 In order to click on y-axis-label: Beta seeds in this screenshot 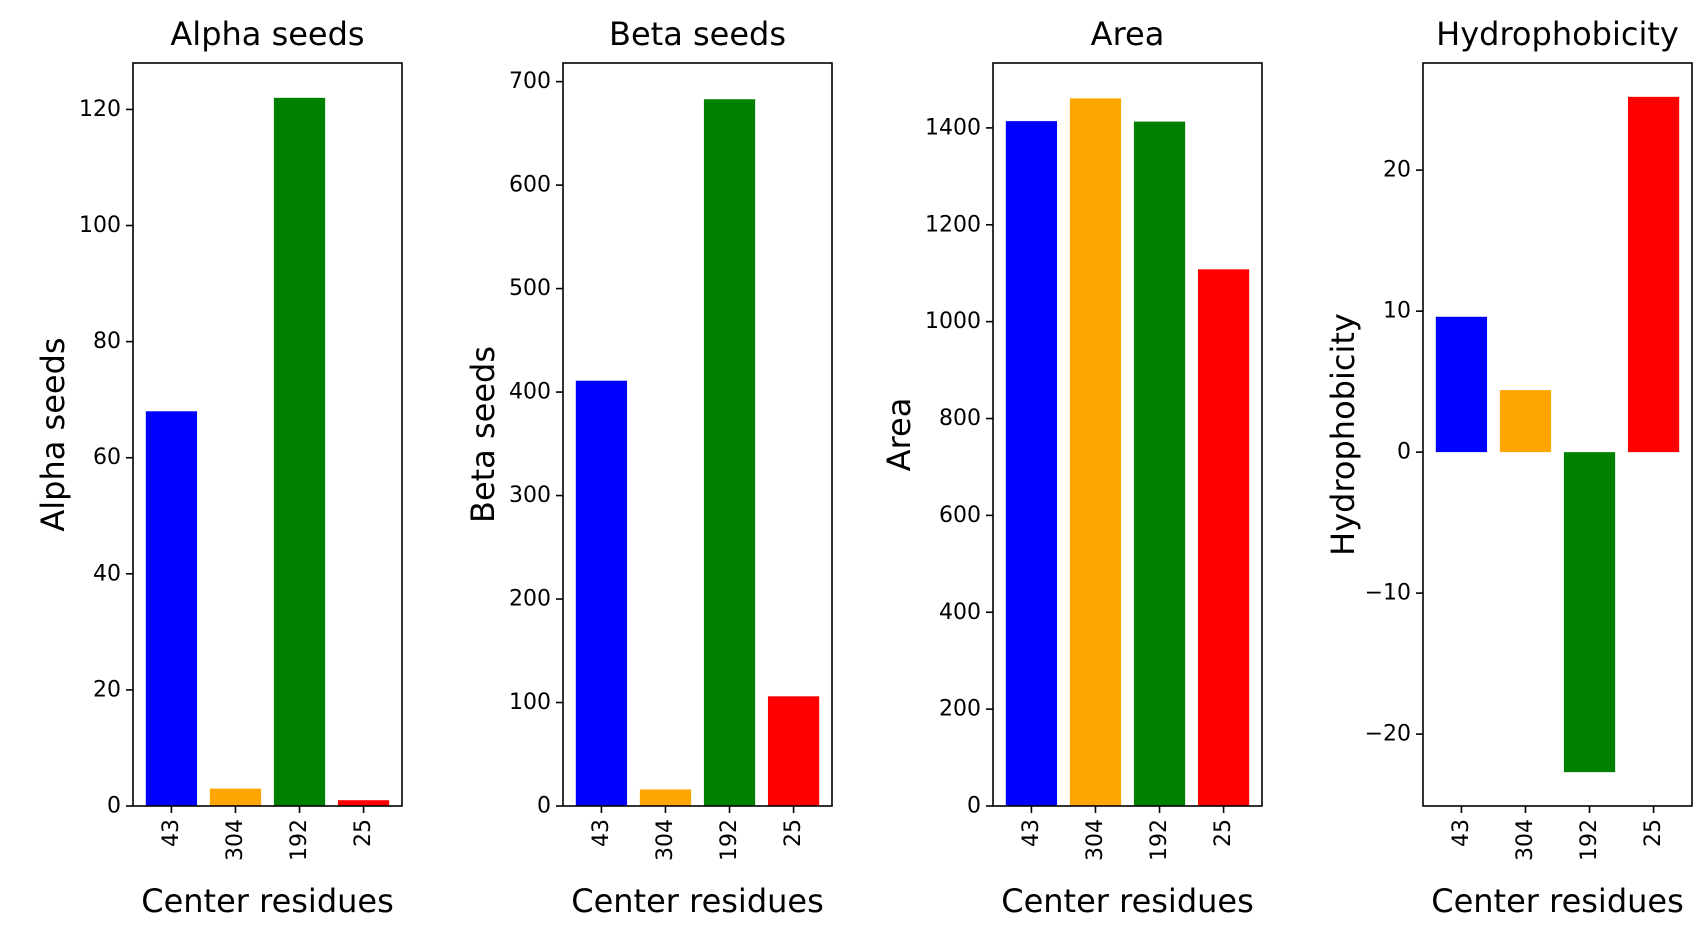, I will do `click(483, 434)`.